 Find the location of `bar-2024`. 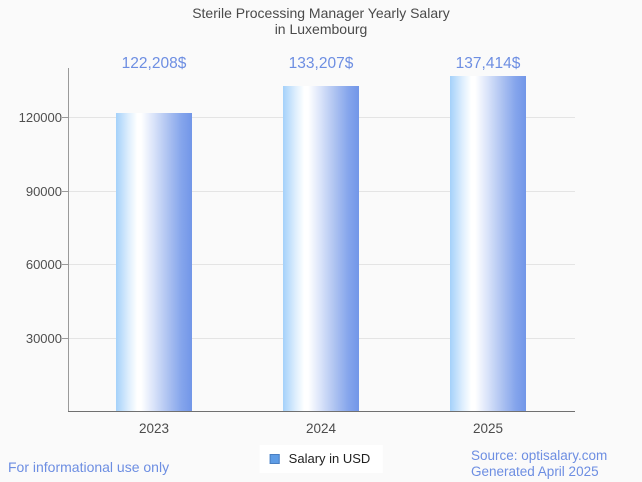

bar-2024 is located at coordinates (321, 249).